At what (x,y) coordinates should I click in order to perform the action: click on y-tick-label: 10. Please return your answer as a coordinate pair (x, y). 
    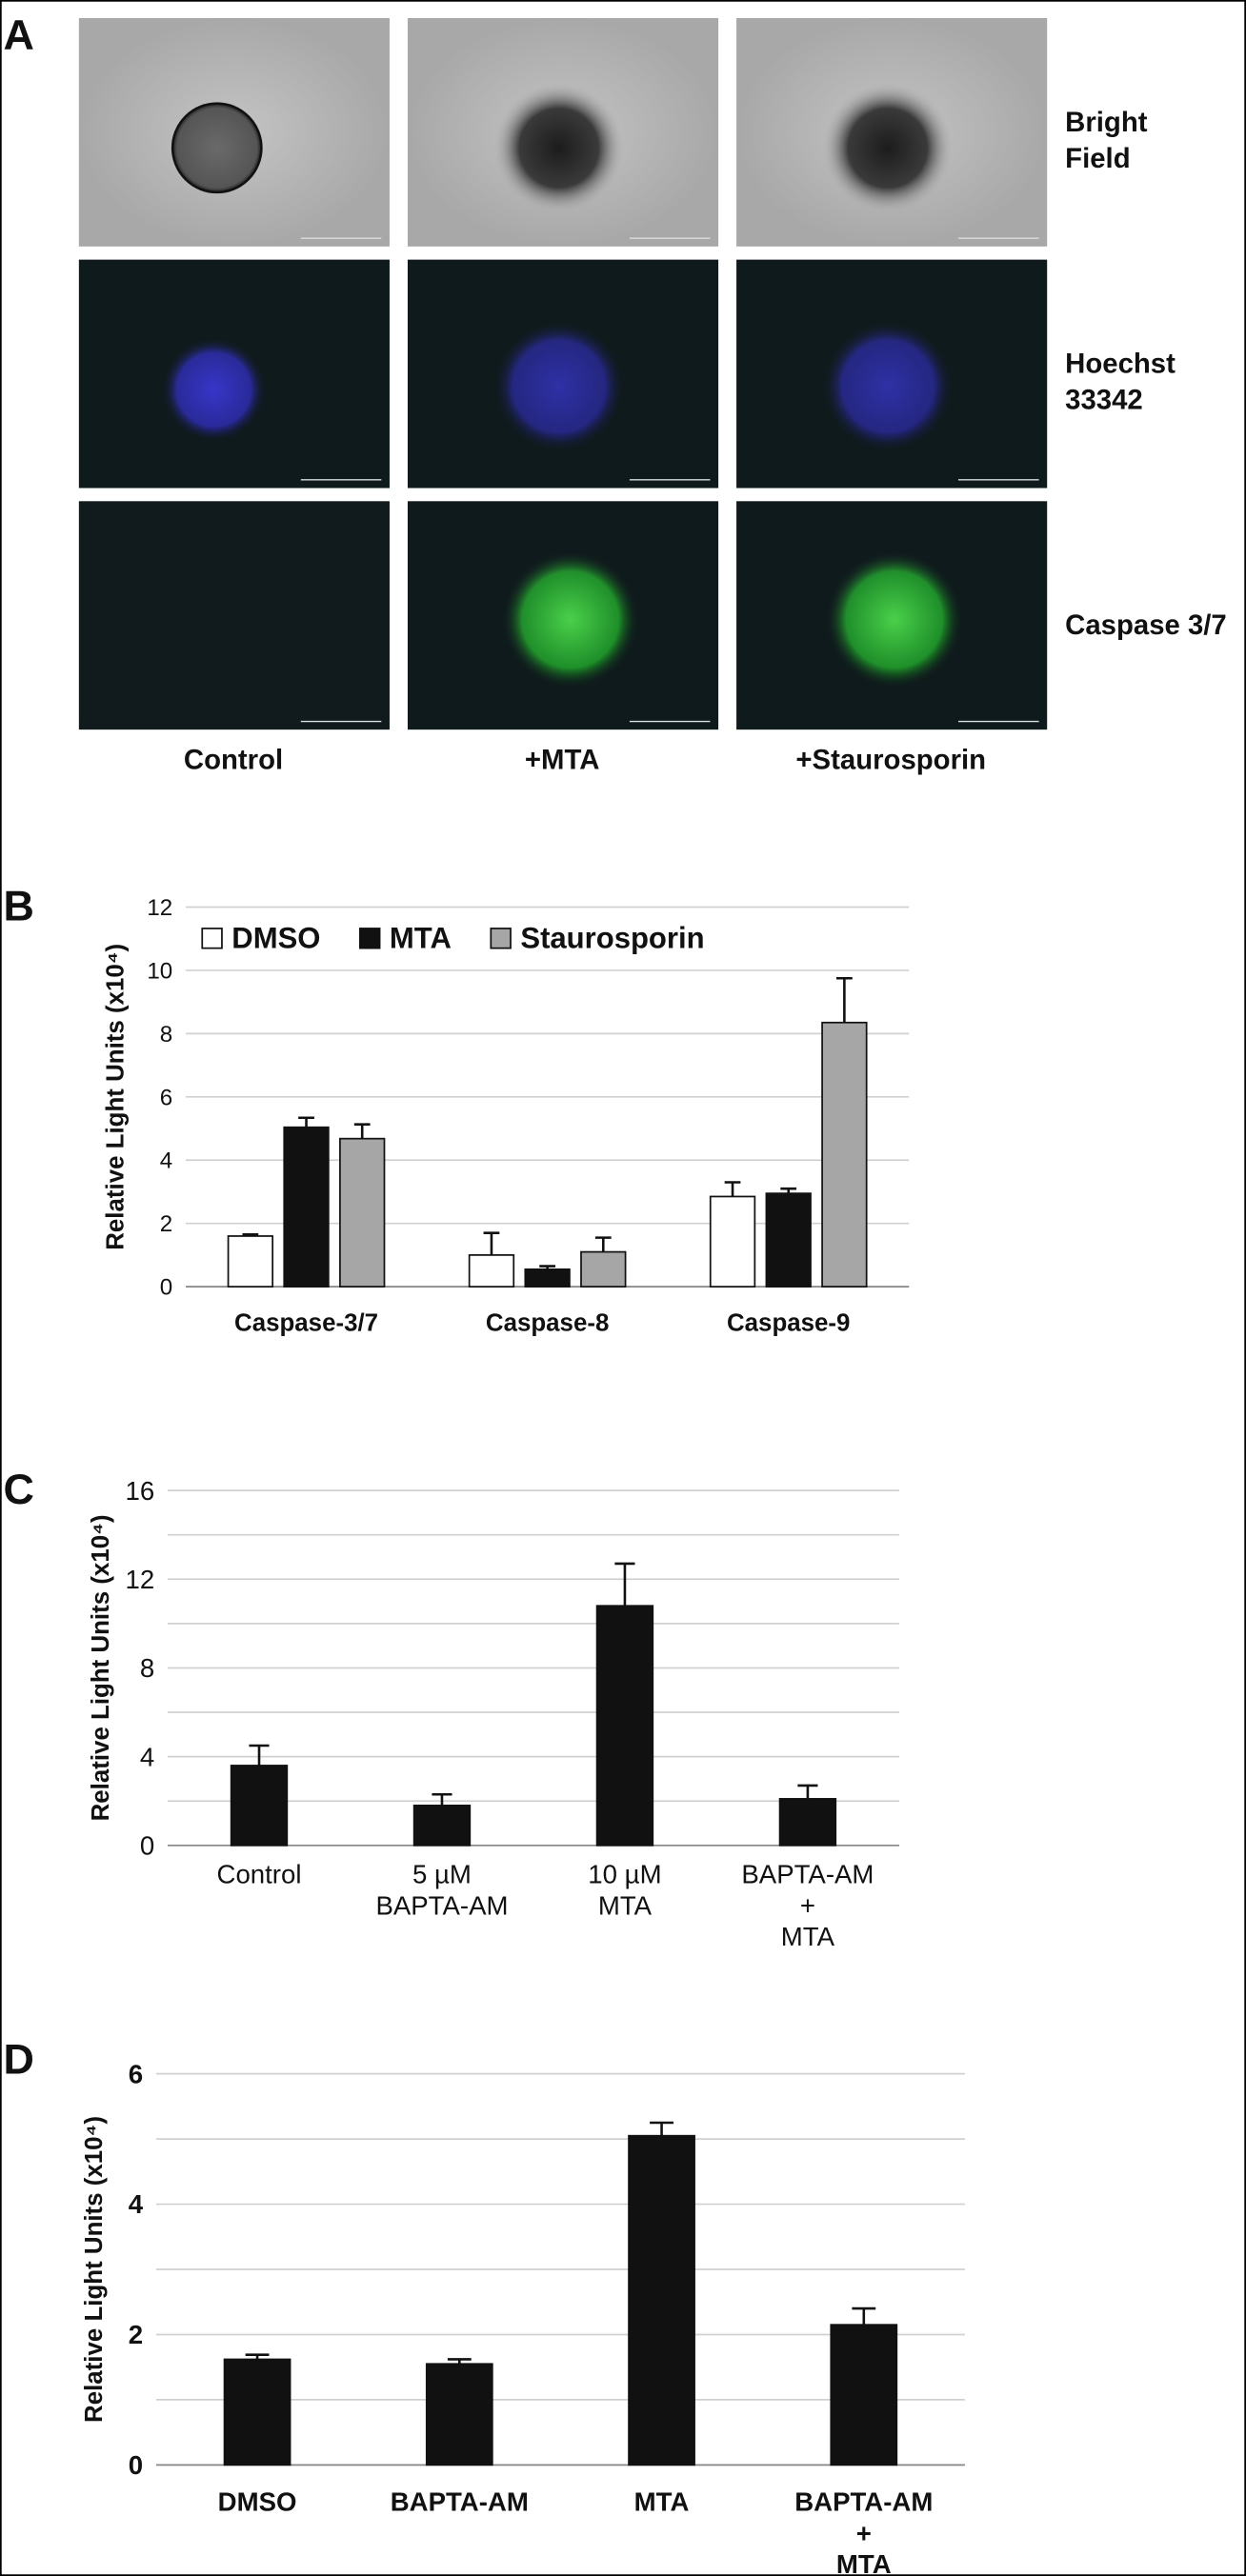
    Looking at the image, I should click on (159, 971).